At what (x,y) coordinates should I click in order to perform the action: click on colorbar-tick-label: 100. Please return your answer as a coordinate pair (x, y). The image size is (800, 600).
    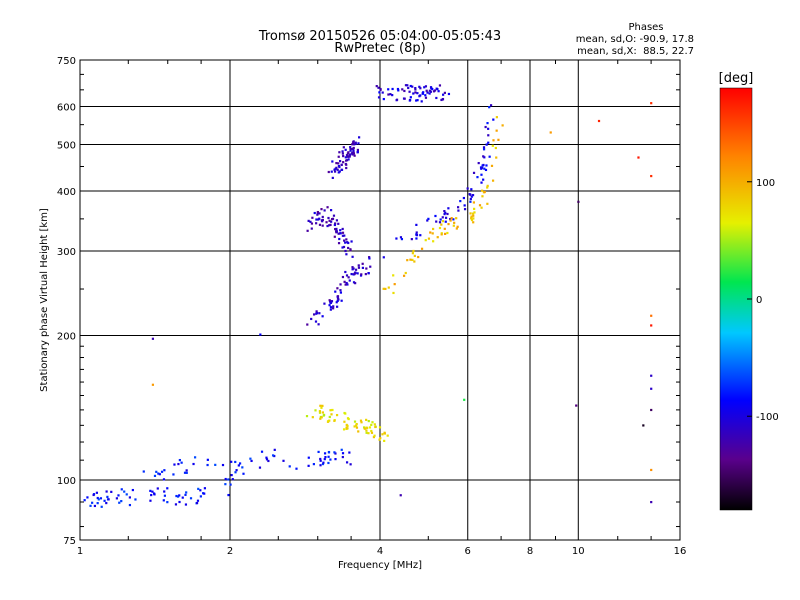
    Looking at the image, I should click on (765, 183).